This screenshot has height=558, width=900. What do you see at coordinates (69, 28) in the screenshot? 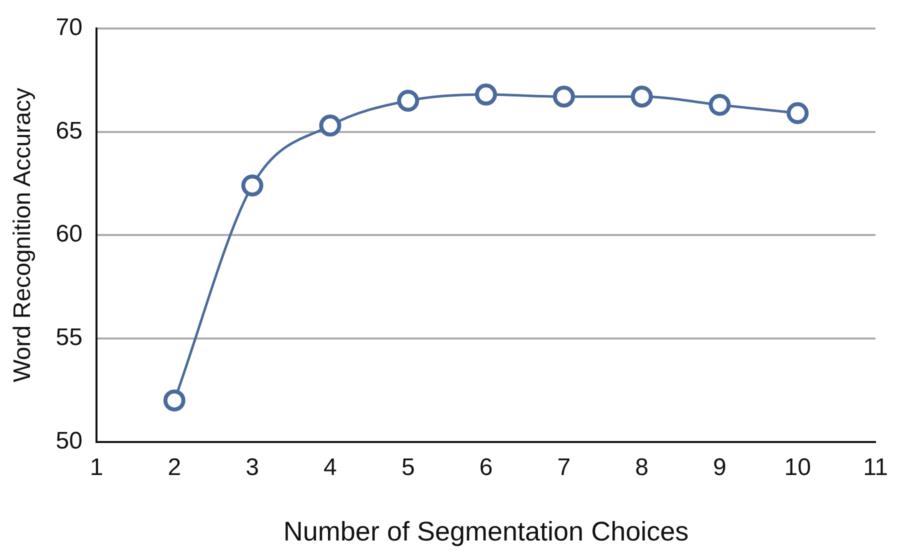
I see `y-tick-label: 70` at bounding box center [69, 28].